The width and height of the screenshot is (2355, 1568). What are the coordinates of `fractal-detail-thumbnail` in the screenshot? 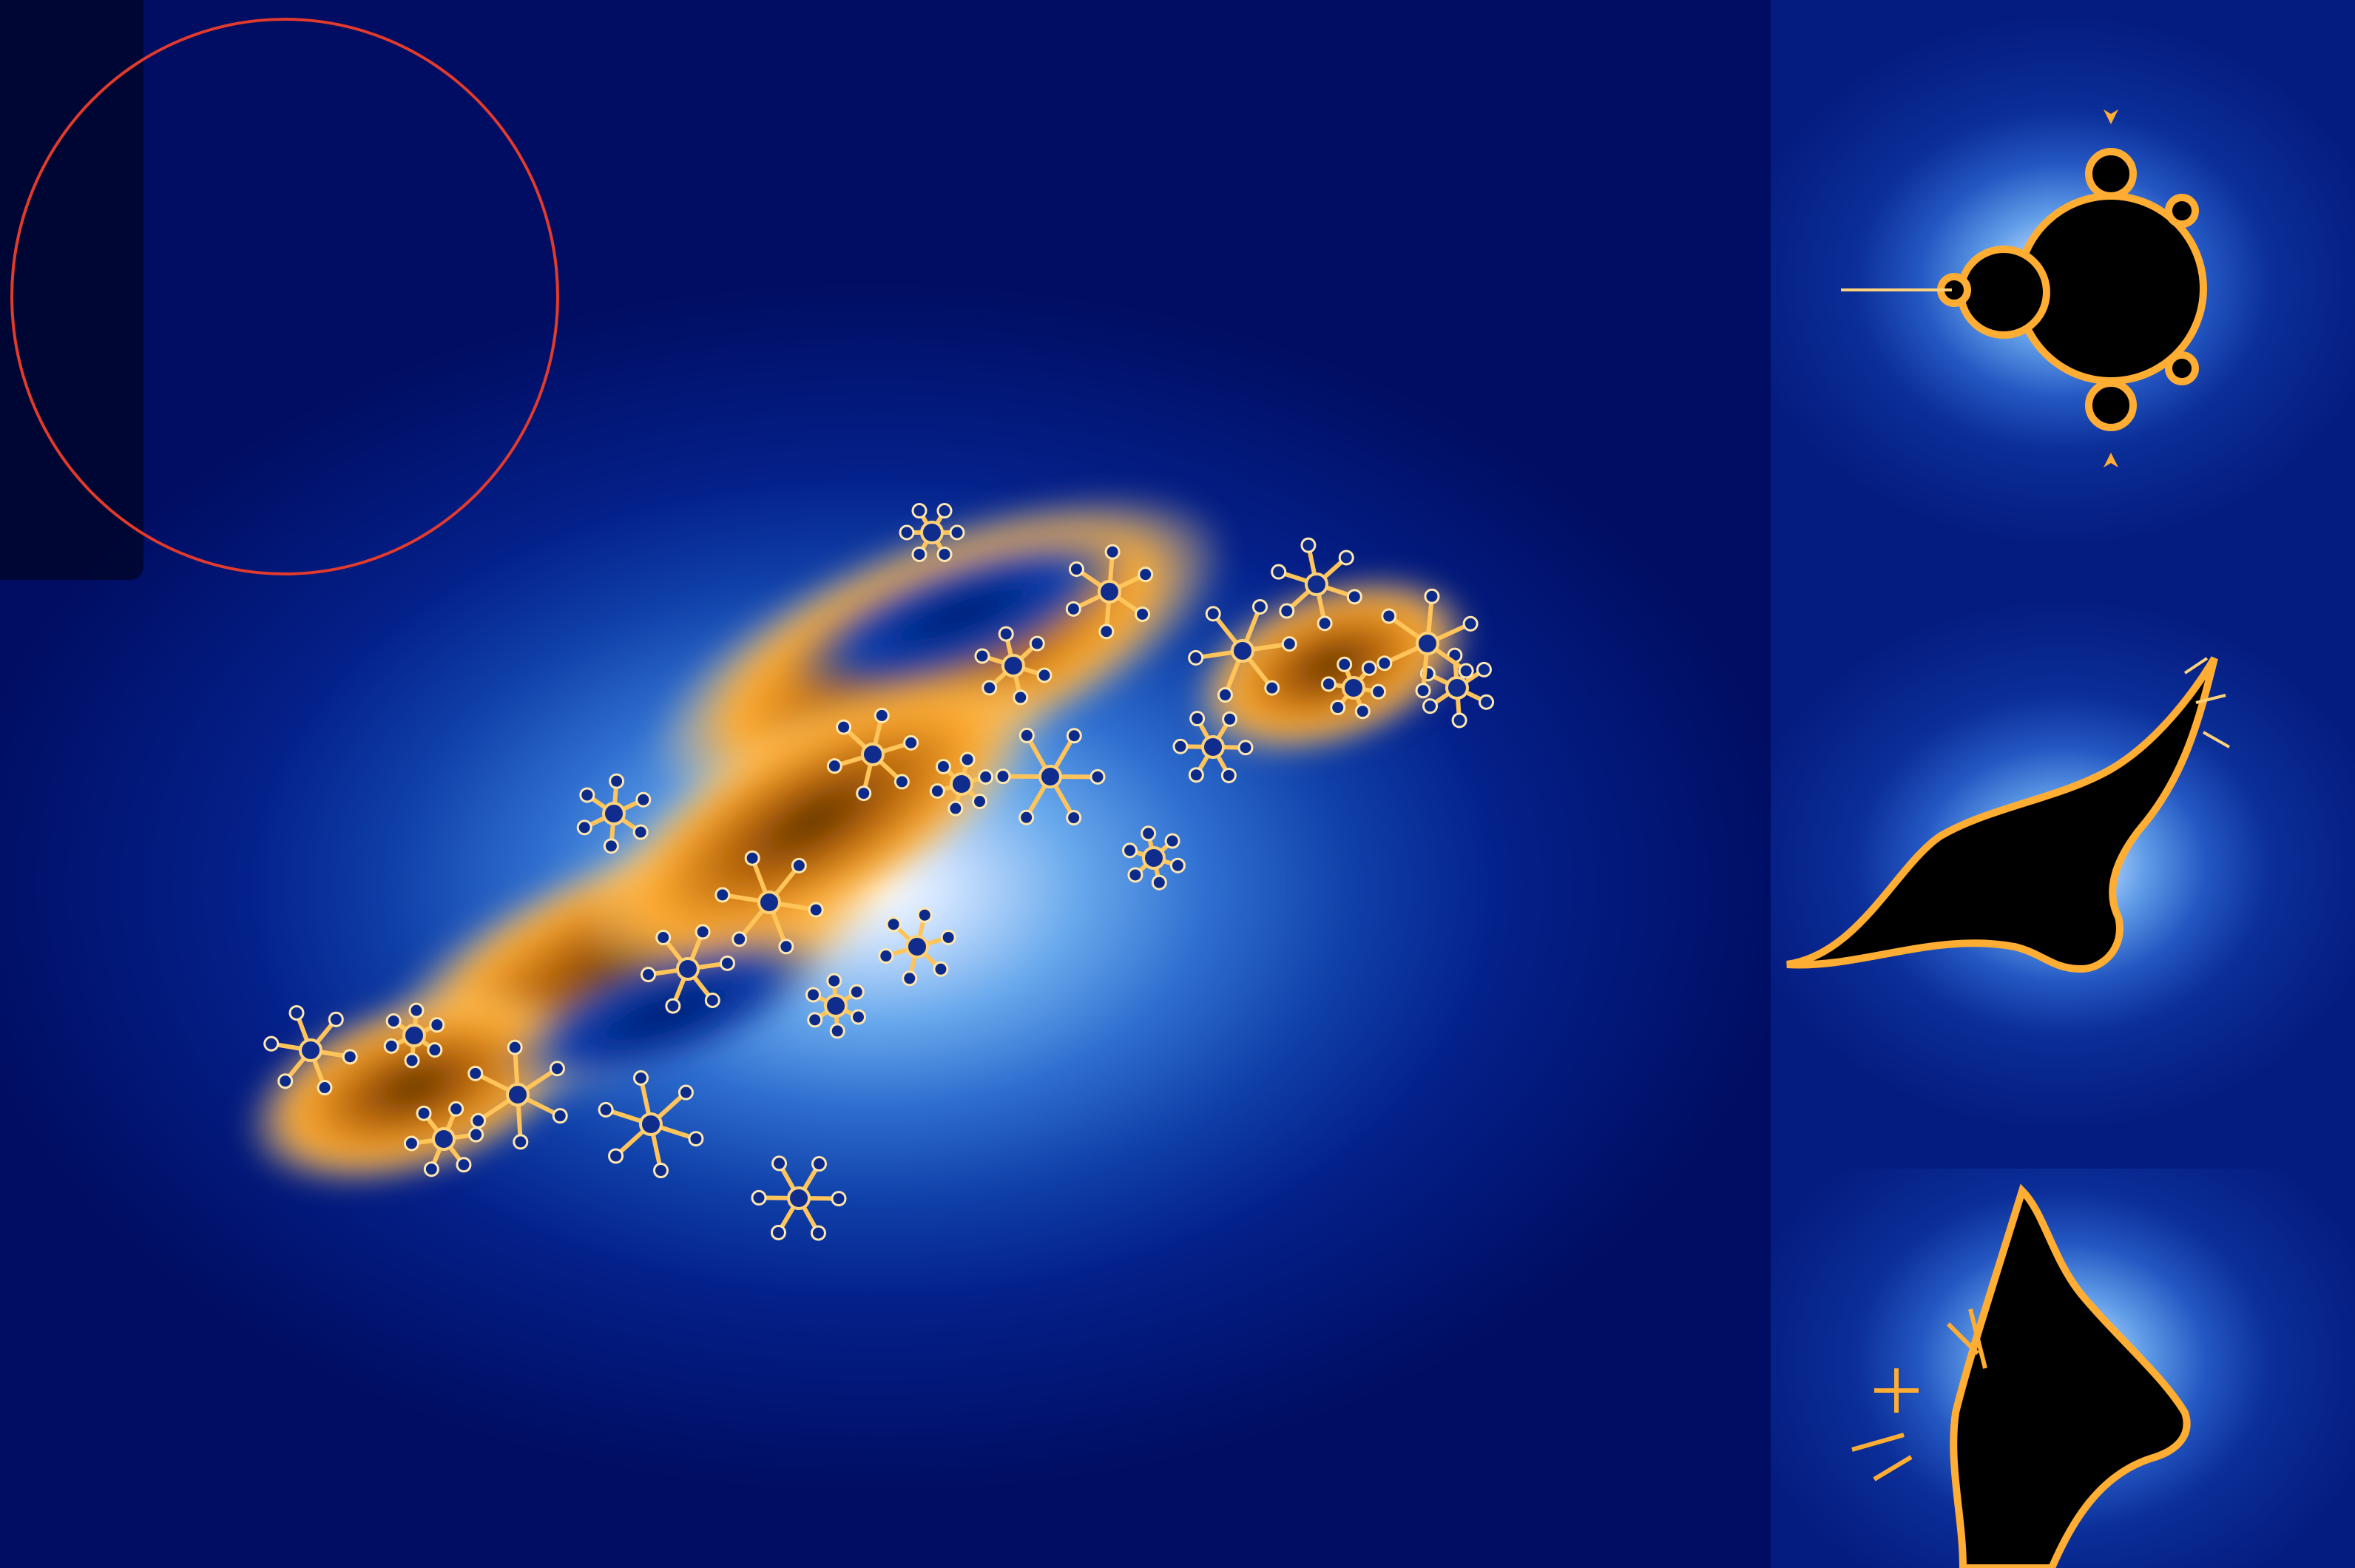 It's located at (2008, 814).